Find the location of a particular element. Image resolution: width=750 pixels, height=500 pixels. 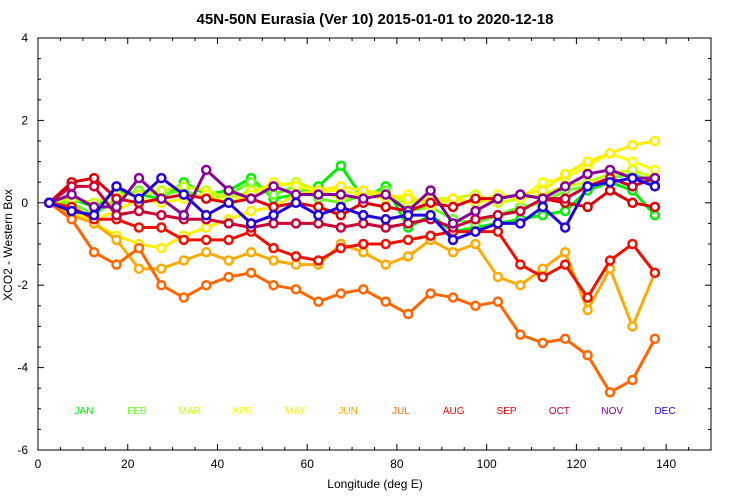

series-line-oct is located at coordinates (352, 203).